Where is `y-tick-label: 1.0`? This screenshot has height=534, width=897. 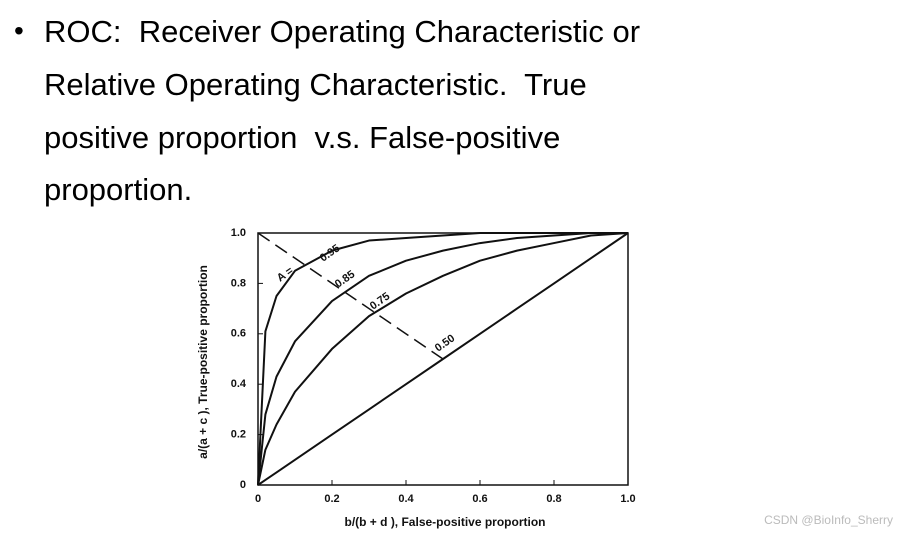 y-tick-label: 1.0 is located at coordinates (238, 233).